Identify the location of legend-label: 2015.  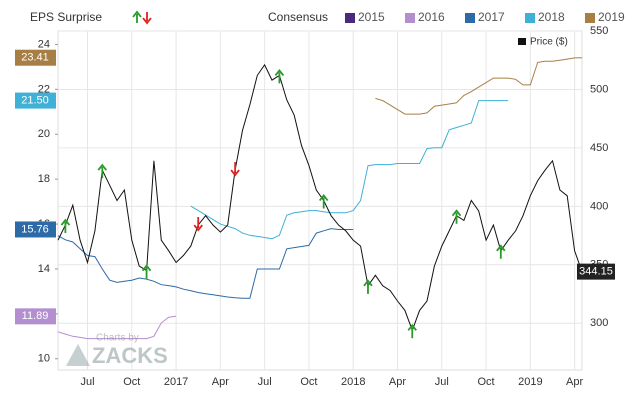
(371, 17).